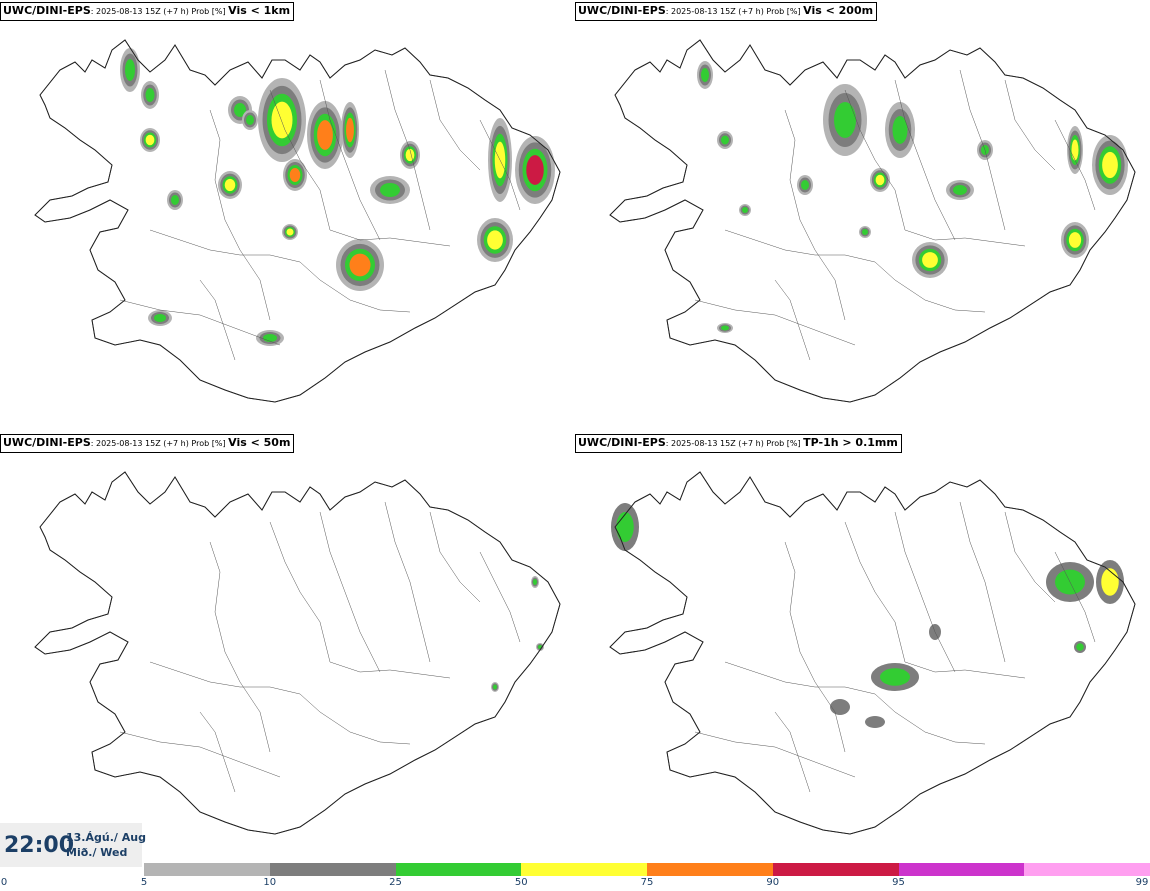  I want to click on legend-tick-label: 0, so click(4, 882).